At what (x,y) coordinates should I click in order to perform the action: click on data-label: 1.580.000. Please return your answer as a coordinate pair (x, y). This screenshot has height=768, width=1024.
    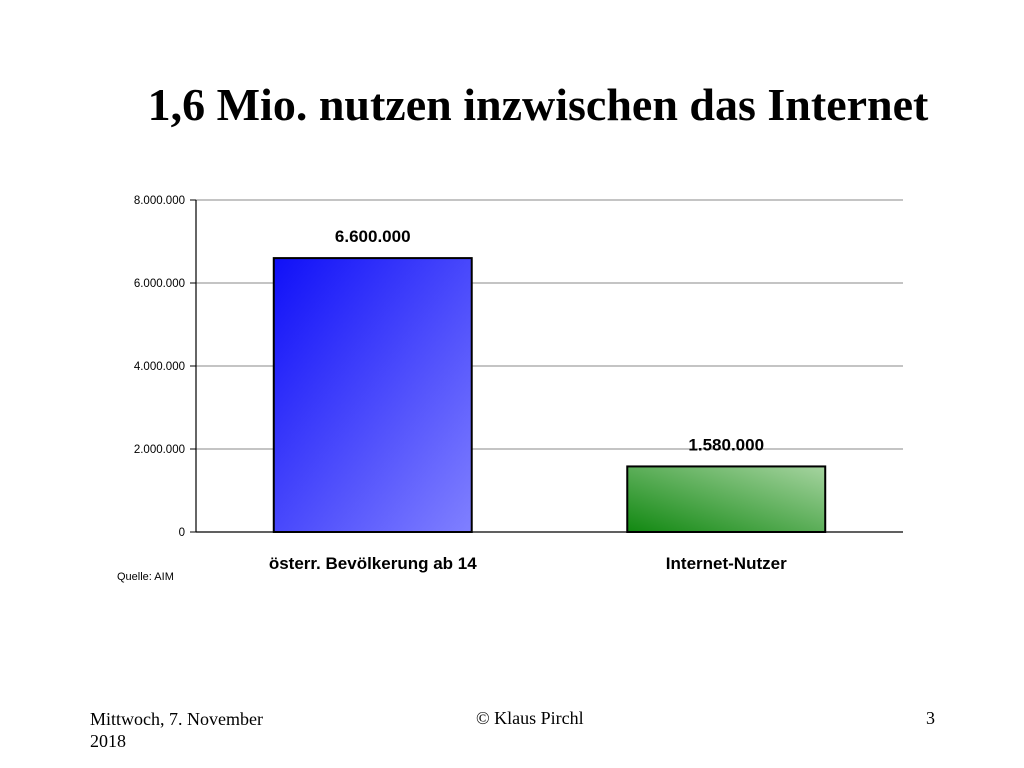
    Looking at the image, I should click on (726, 444).